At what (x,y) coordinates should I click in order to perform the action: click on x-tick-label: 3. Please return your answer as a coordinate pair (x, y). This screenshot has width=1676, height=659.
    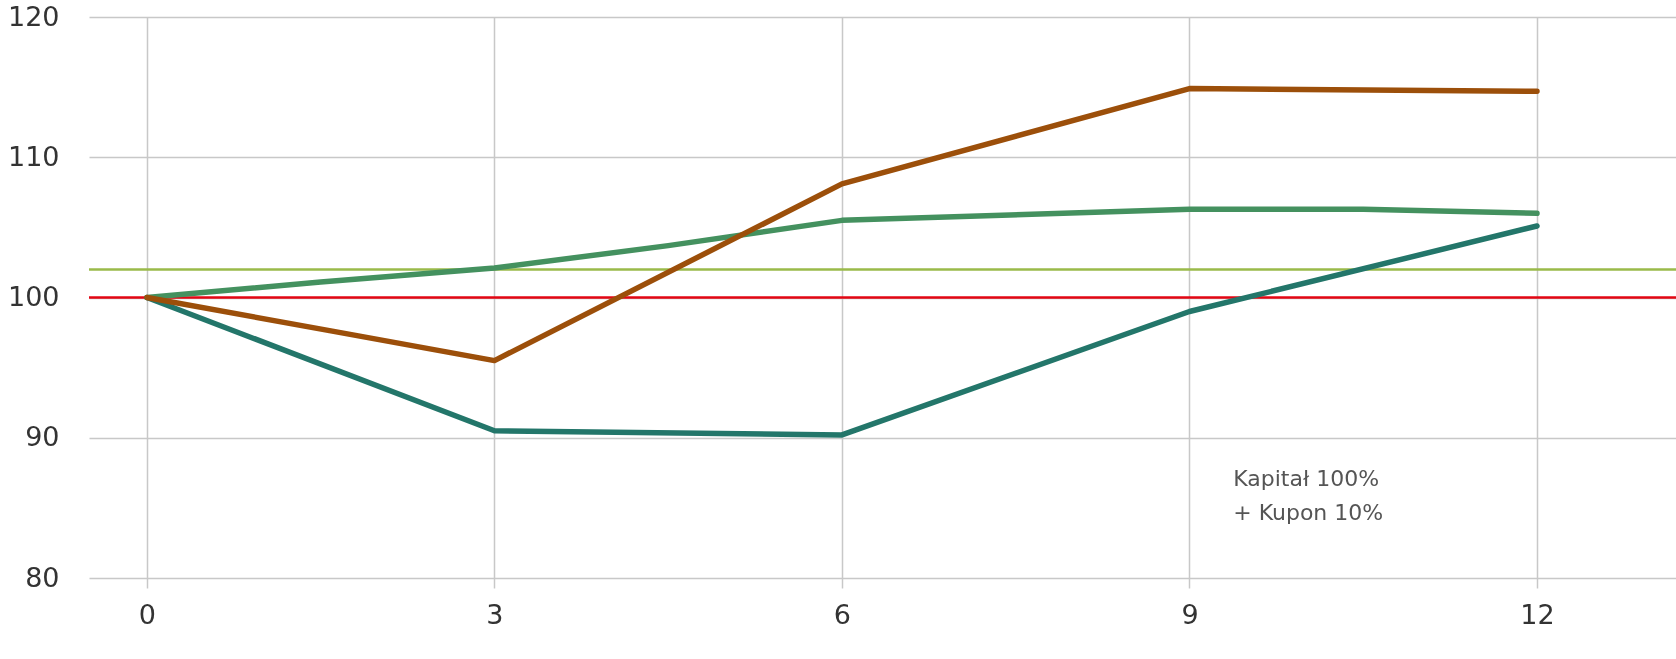
    Looking at the image, I should click on (495, 614).